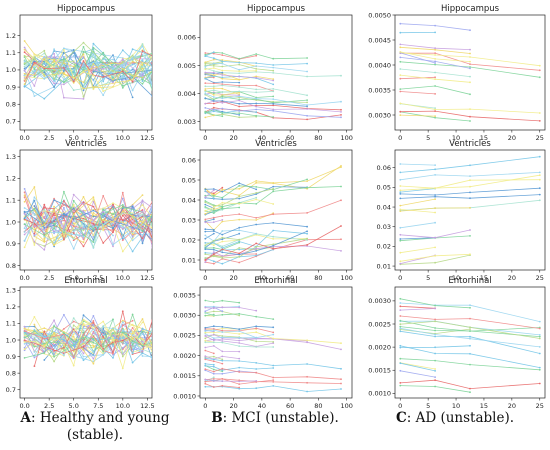  I want to click on y-tick-label: 0.7, so click(11, 122).